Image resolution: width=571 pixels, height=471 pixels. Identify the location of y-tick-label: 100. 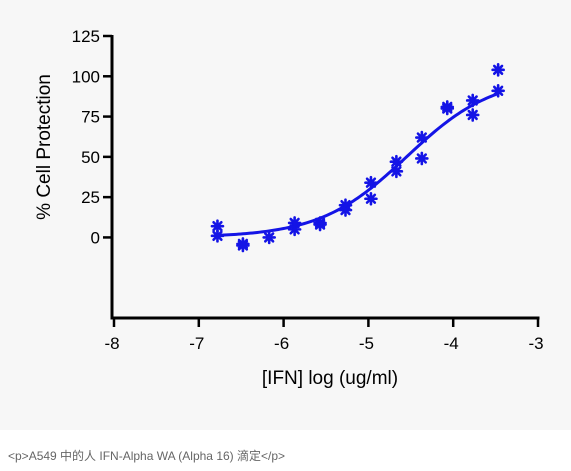
(86, 76).